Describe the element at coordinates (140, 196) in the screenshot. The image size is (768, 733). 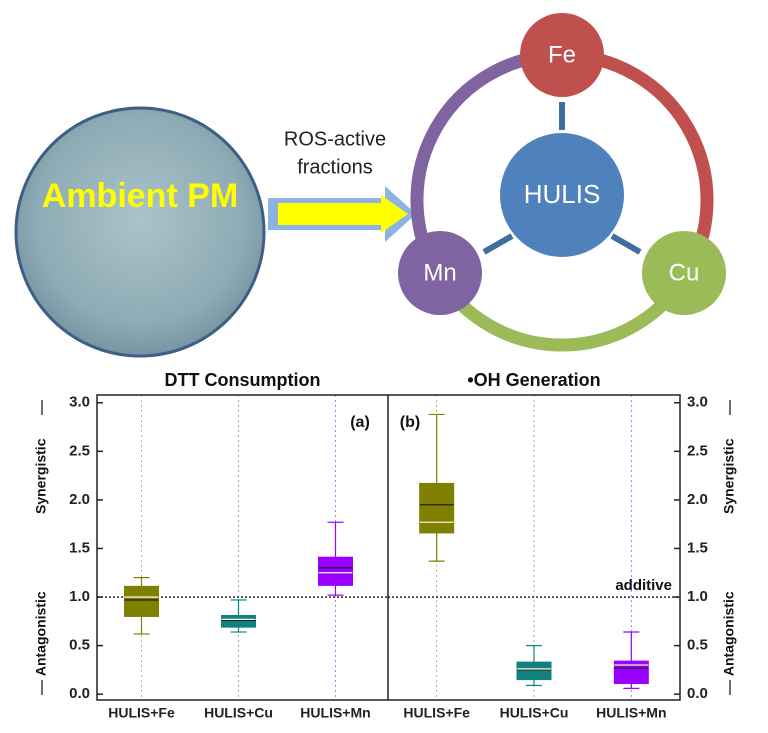
I see `source-label: Ambient PM` at that location.